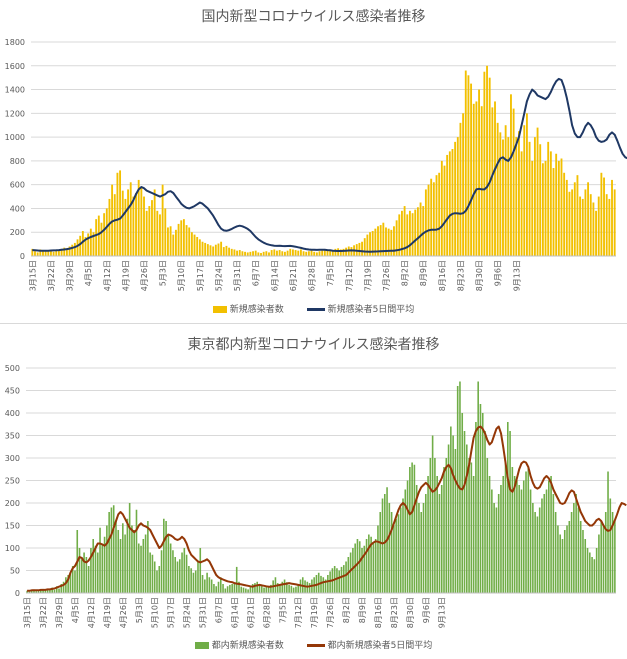 This screenshot has height=659, width=627. Describe the element at coordinates (12, 413) in the screenshot. I see `y-tick-label: 400` at that location.